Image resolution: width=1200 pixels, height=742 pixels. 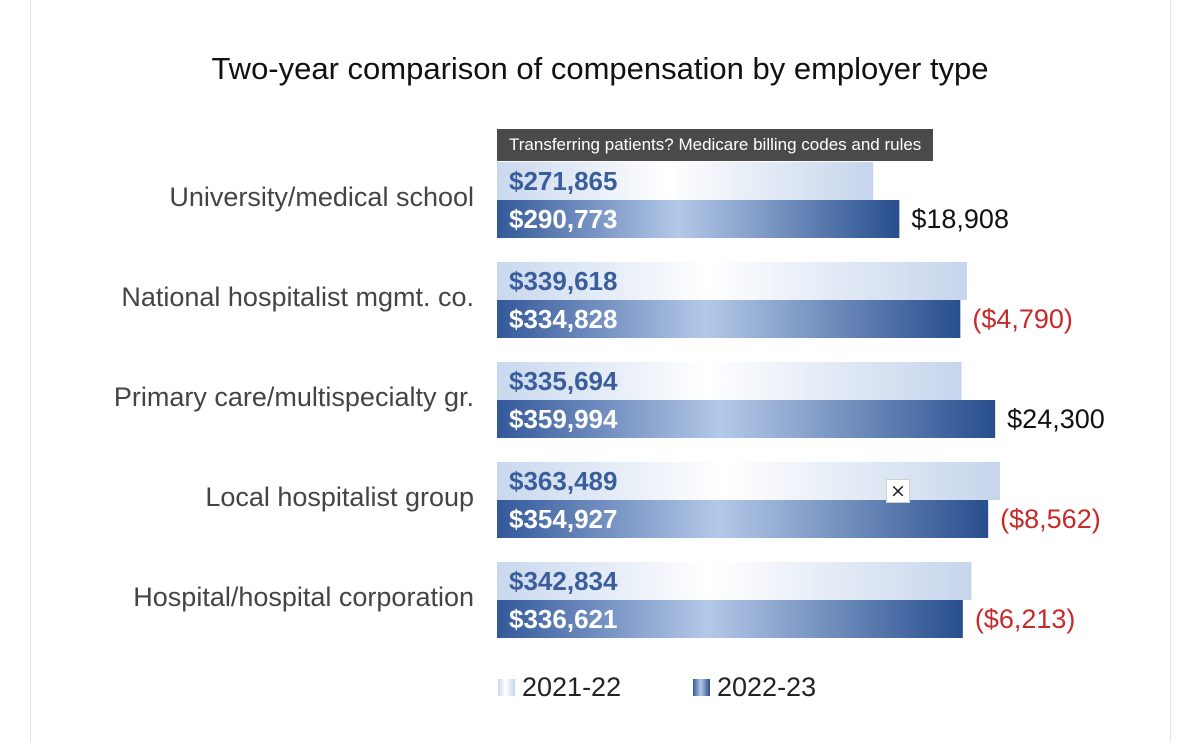 I want to click on value-label-2022-23-hospital-hospital-corporation: $336,621, so click(x=563, y=619).